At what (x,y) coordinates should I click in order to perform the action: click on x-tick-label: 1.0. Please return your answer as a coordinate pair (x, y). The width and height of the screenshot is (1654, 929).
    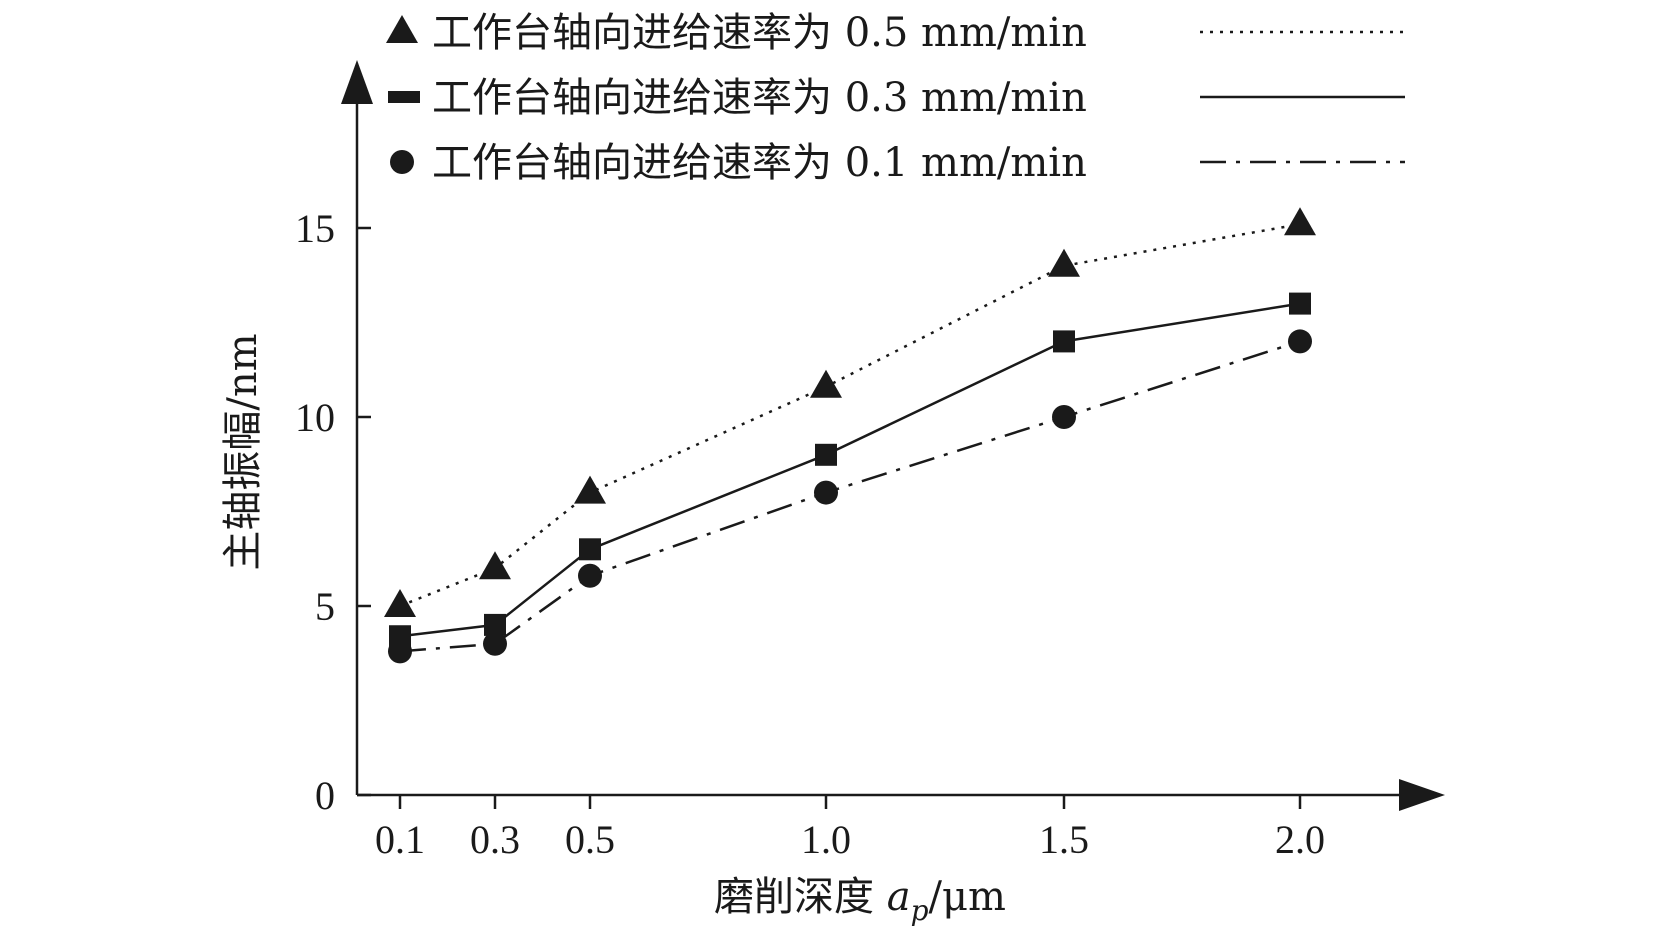
    Looking at the image, I should click on (826, 839).